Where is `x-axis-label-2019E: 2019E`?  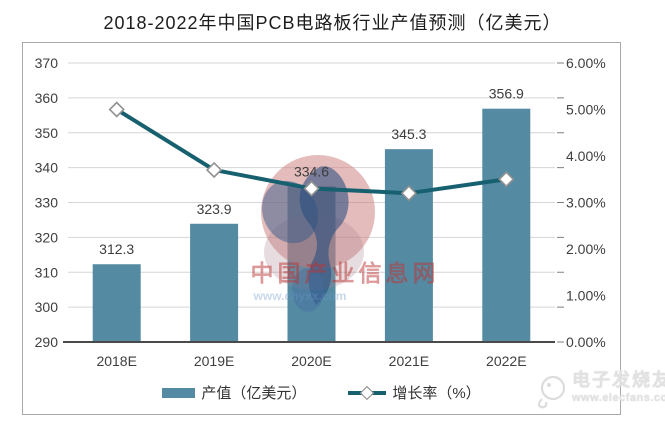
x-axis-label-2019E: 2019E is located at coordinates (214, 361).